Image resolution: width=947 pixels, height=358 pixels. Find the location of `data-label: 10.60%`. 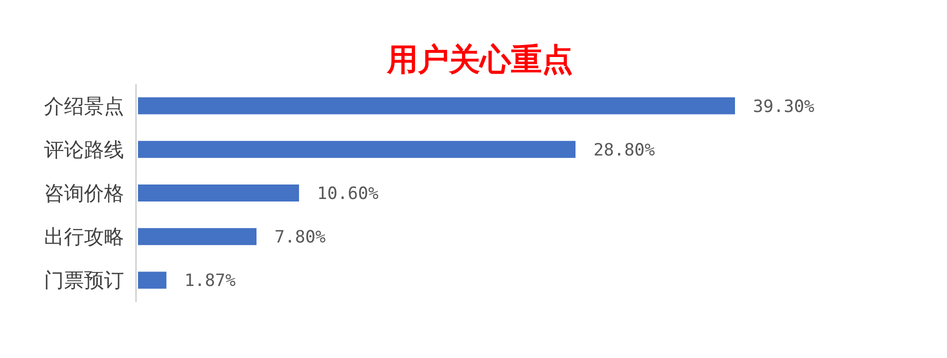

data-label: 10.60% is located at coordinates (347, 194).